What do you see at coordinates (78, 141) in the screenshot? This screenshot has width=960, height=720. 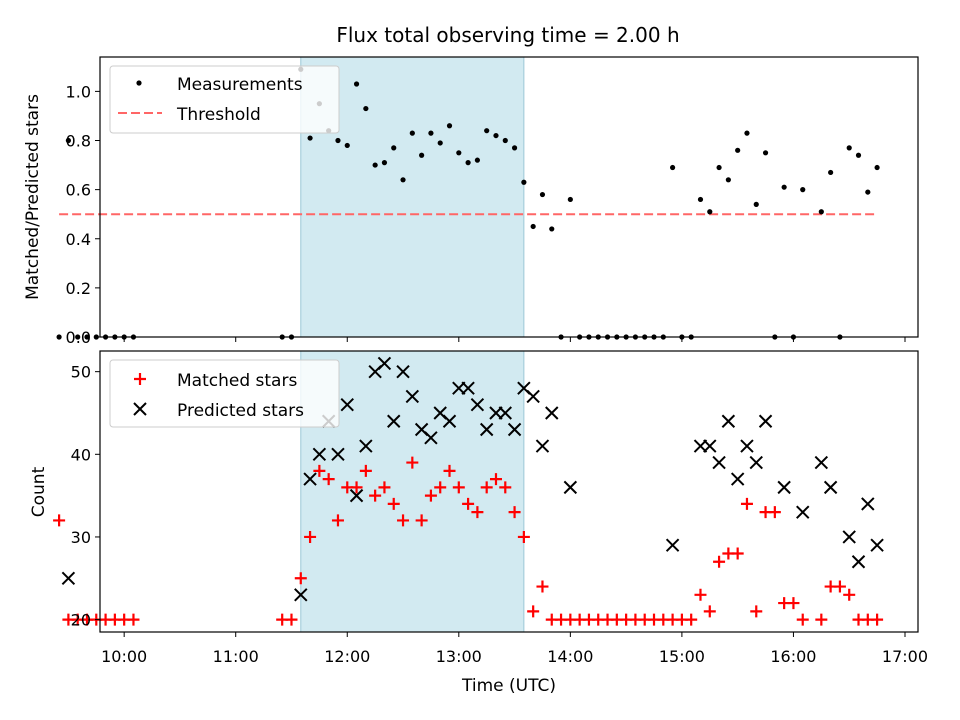 I see `top-y-tick-label: 0.8` at bounding box center [78, 141].